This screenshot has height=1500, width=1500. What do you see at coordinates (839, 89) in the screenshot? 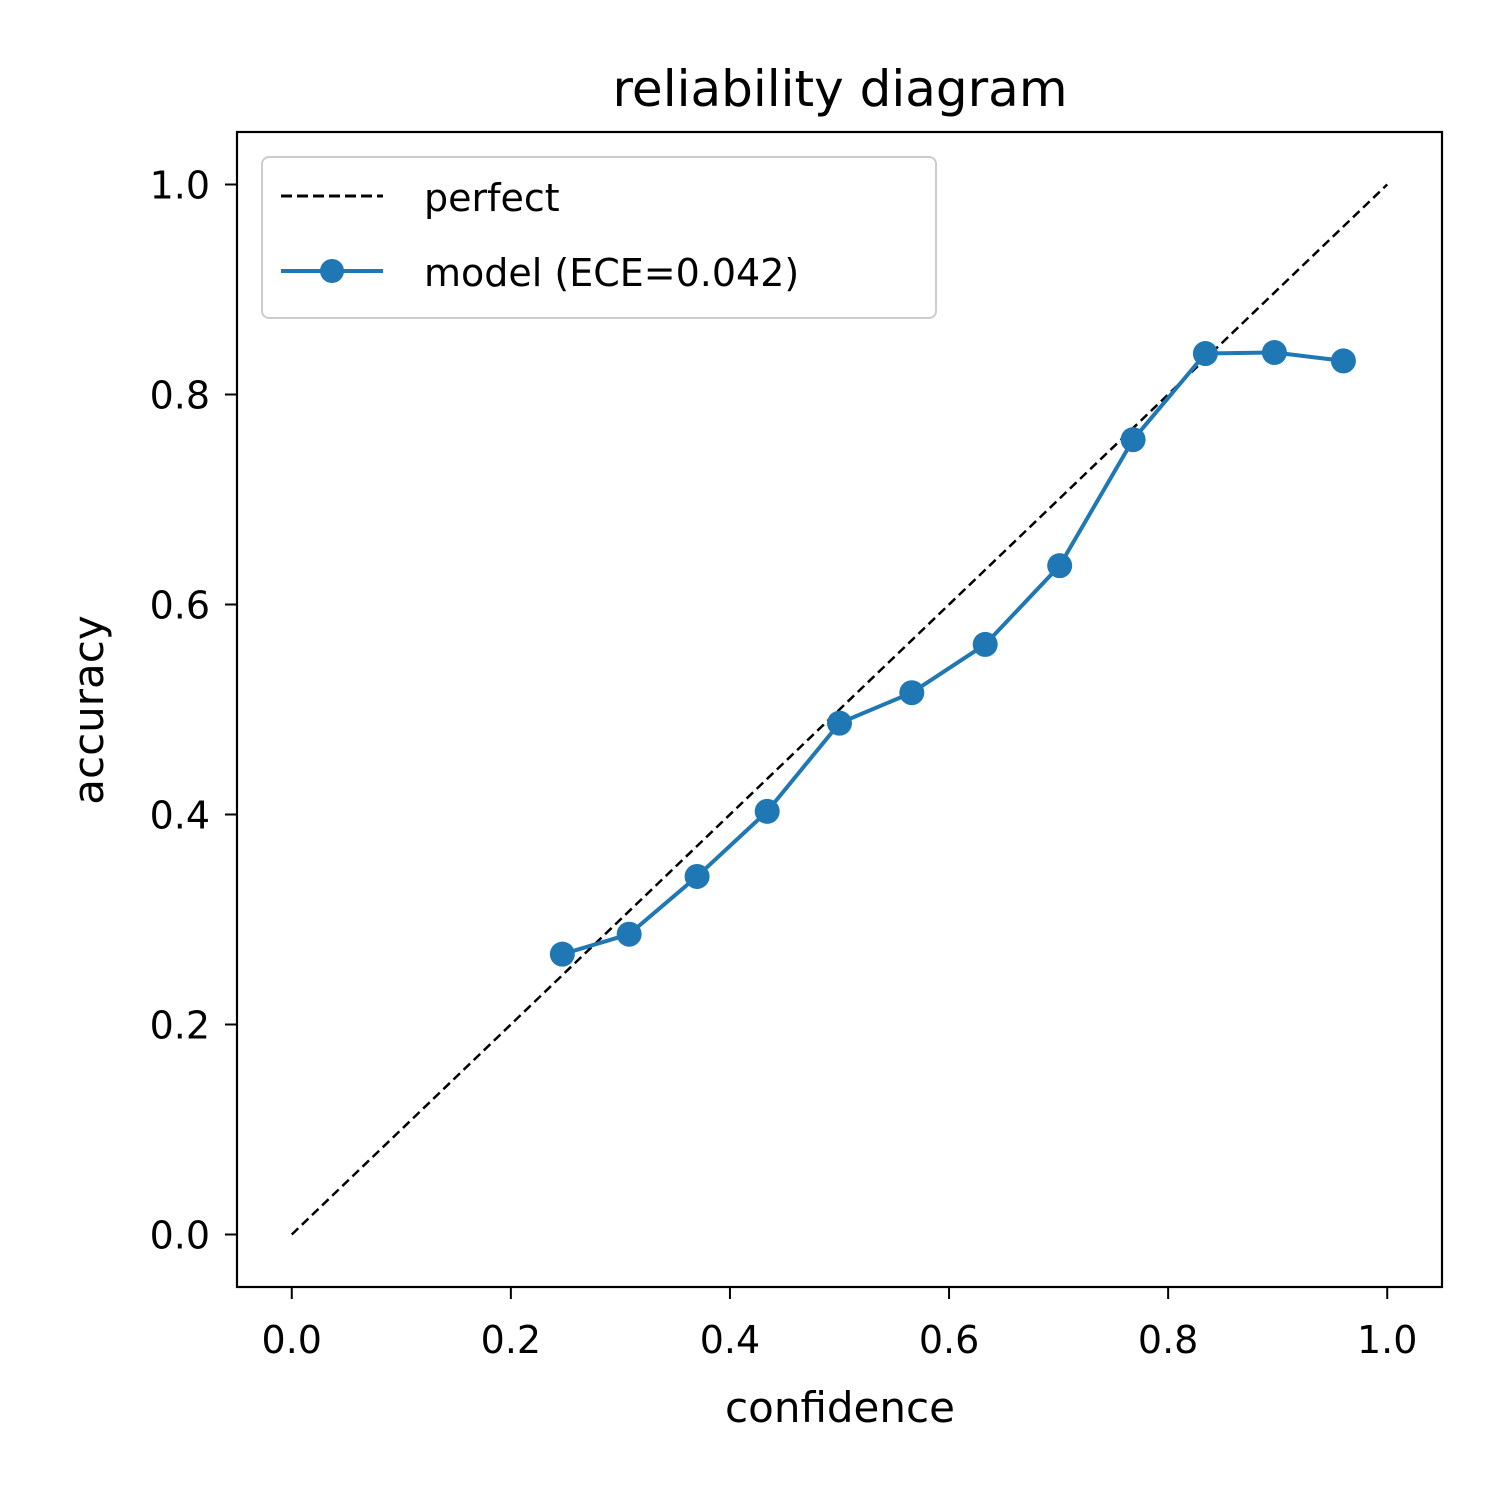
I see `chart-title: reliability diagram` at bounding box center [839, 89].